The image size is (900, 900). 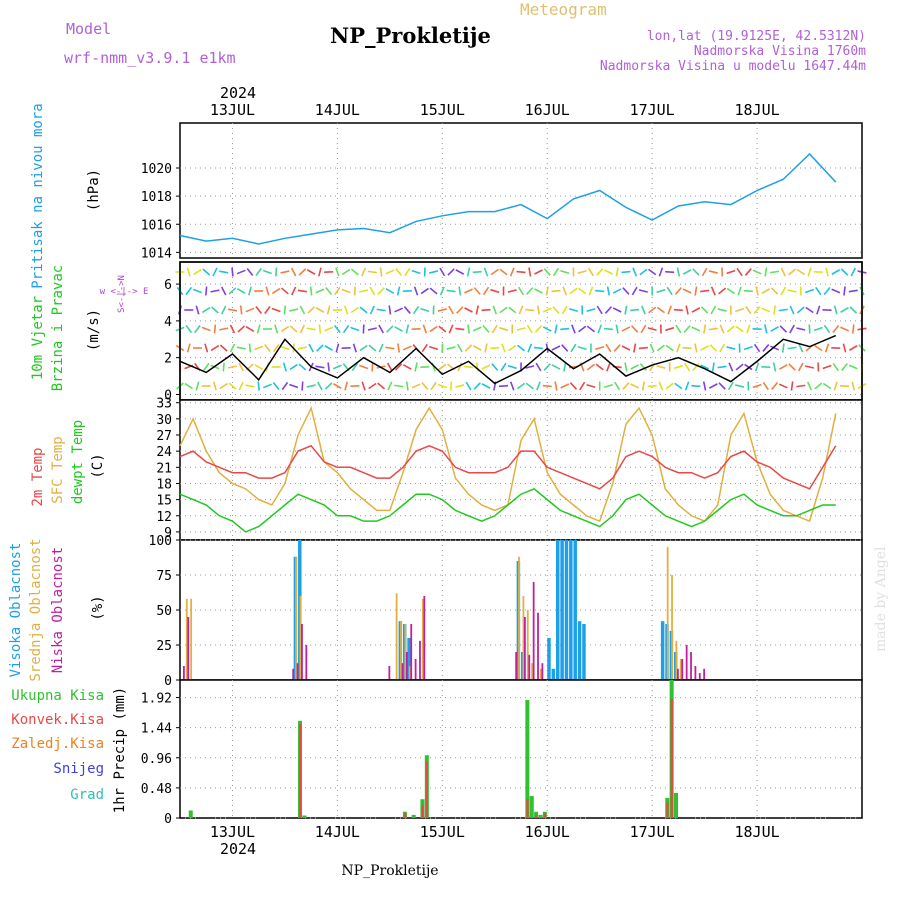 I want to click on footer-title: NP_Prokletije, so click(x=389, y=871).